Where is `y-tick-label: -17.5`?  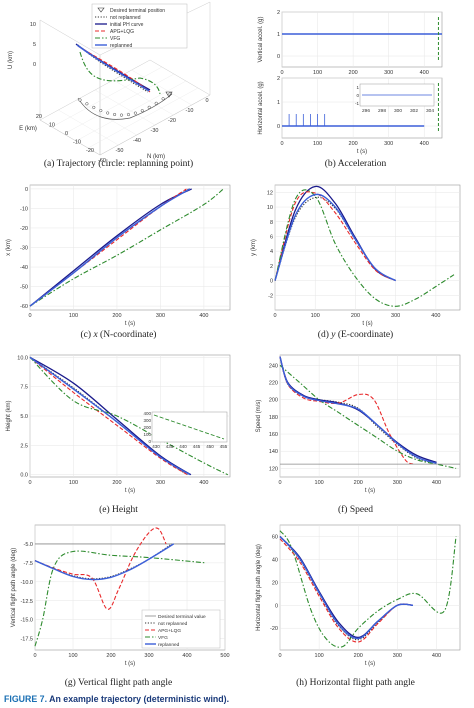
y-tick-label: -17.5 is located at coordinates (26, 640).